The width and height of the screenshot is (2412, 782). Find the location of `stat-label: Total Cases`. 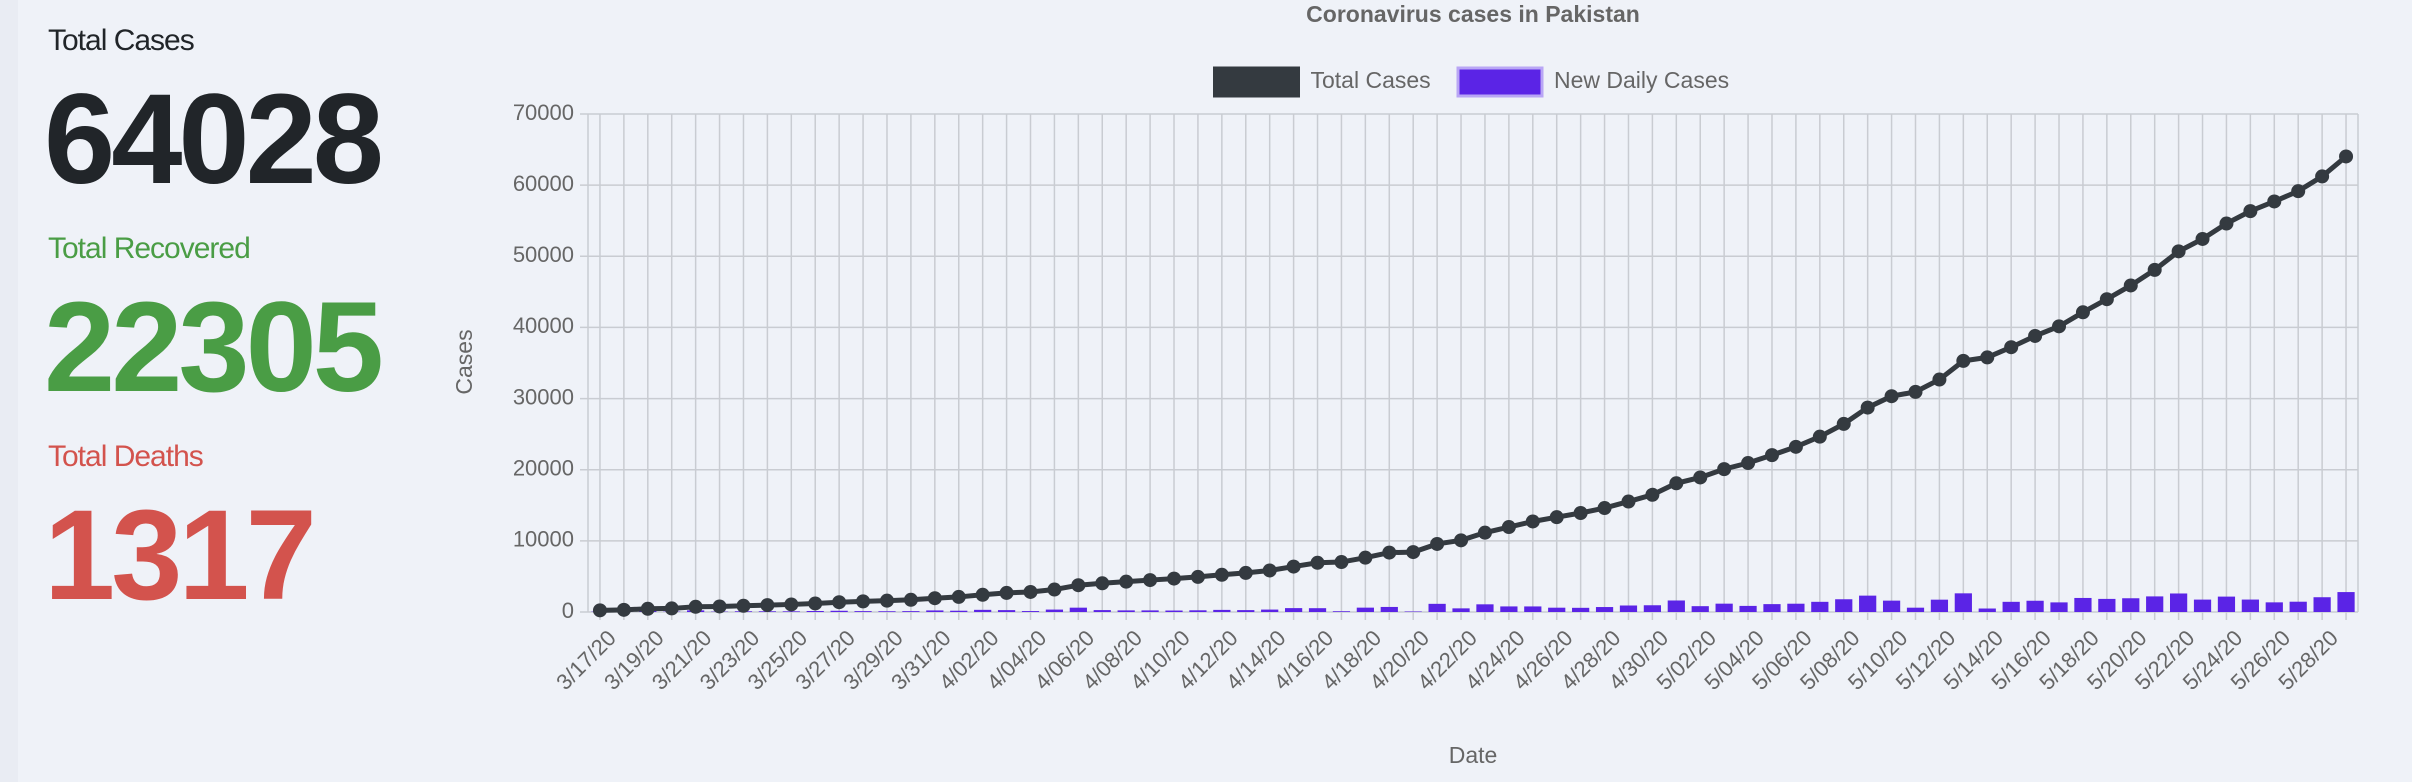

stat-label: Total Cases is located at coordinates (121, 40).